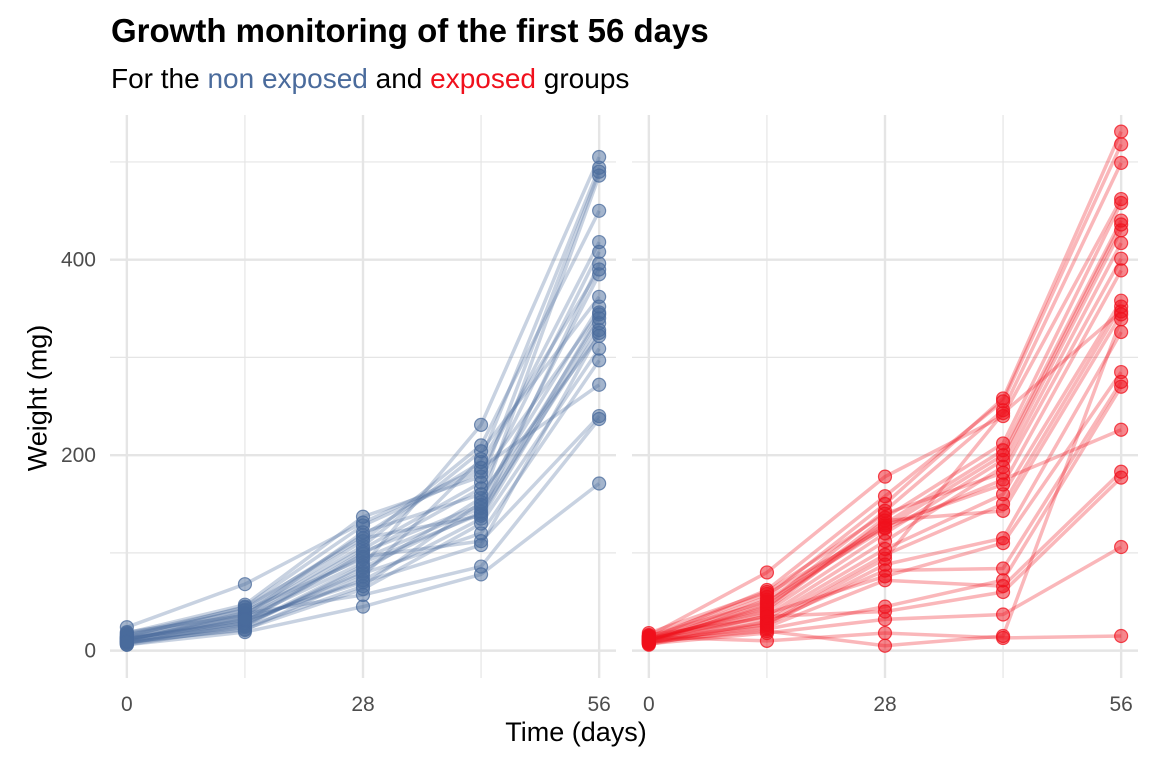 The width and height of the screenshot is (1152, 768). What do you see at coordinates (399, 78) in the screenshot?
I see `subtitle-middle: and` at bounding box center [399, 78].